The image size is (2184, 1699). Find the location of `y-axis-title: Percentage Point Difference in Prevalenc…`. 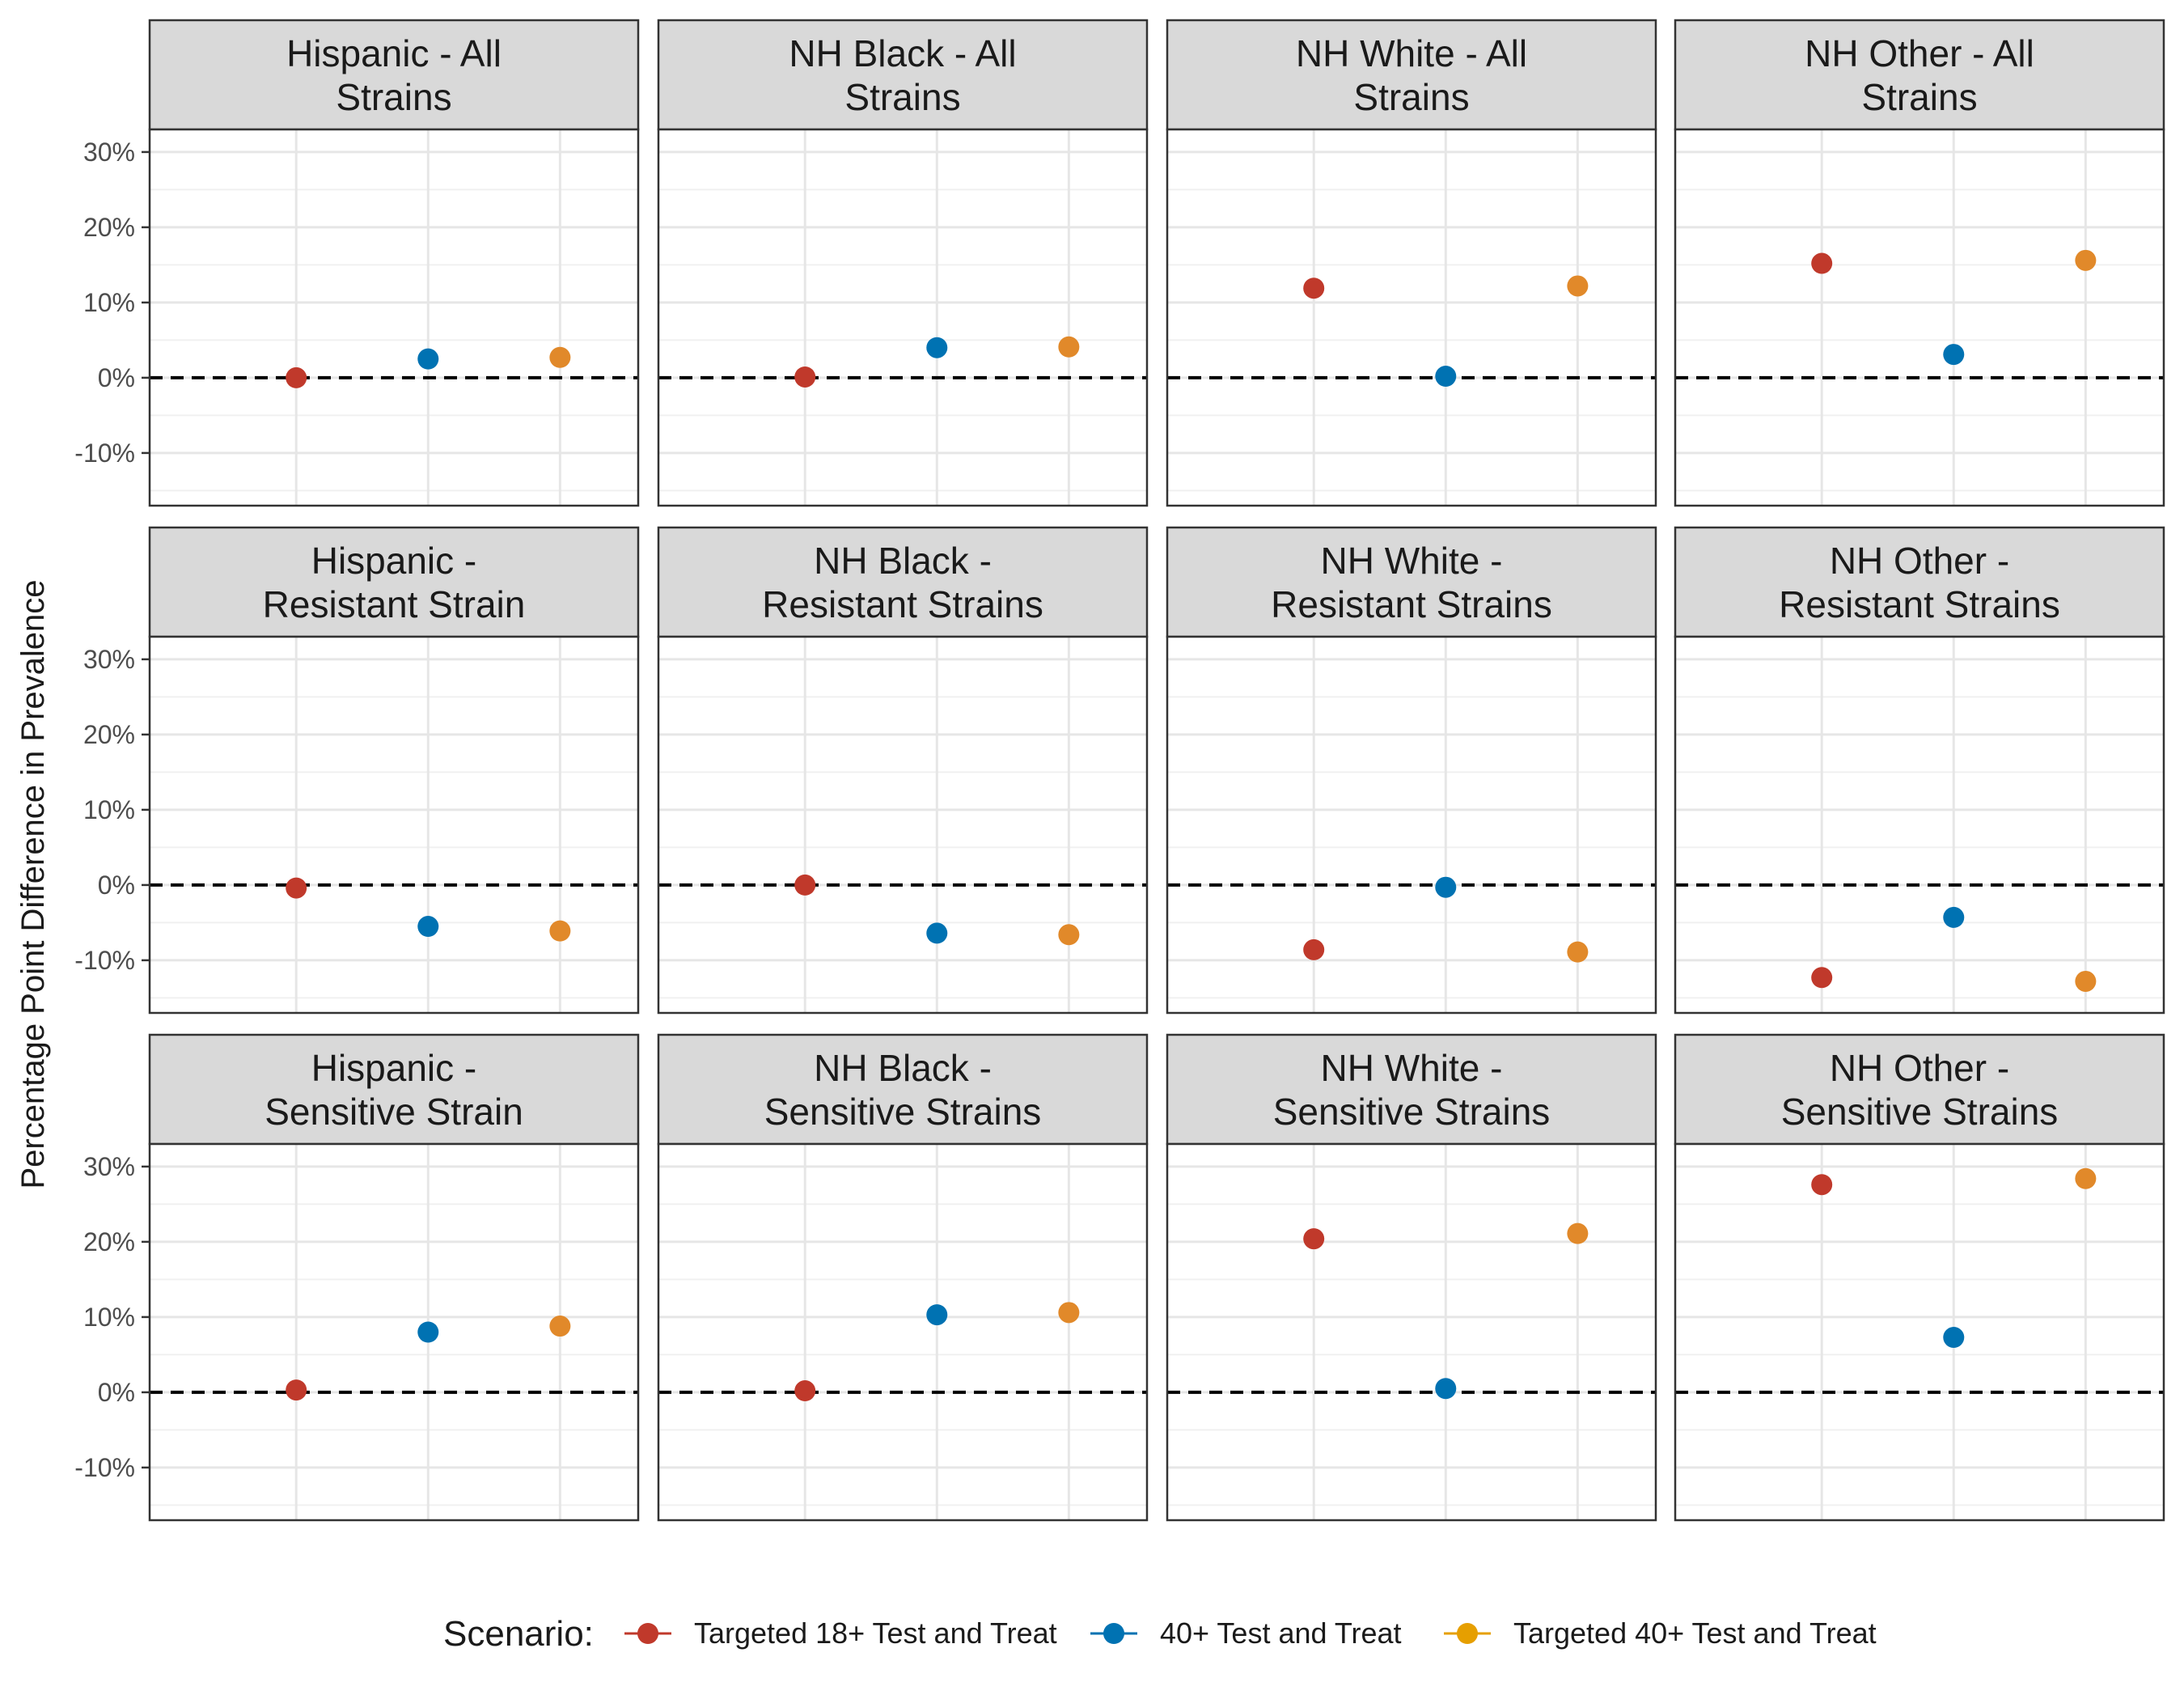

y-axis-title: Percentage Point Difference in Prevalenc… is located at coordinates (33, 883).